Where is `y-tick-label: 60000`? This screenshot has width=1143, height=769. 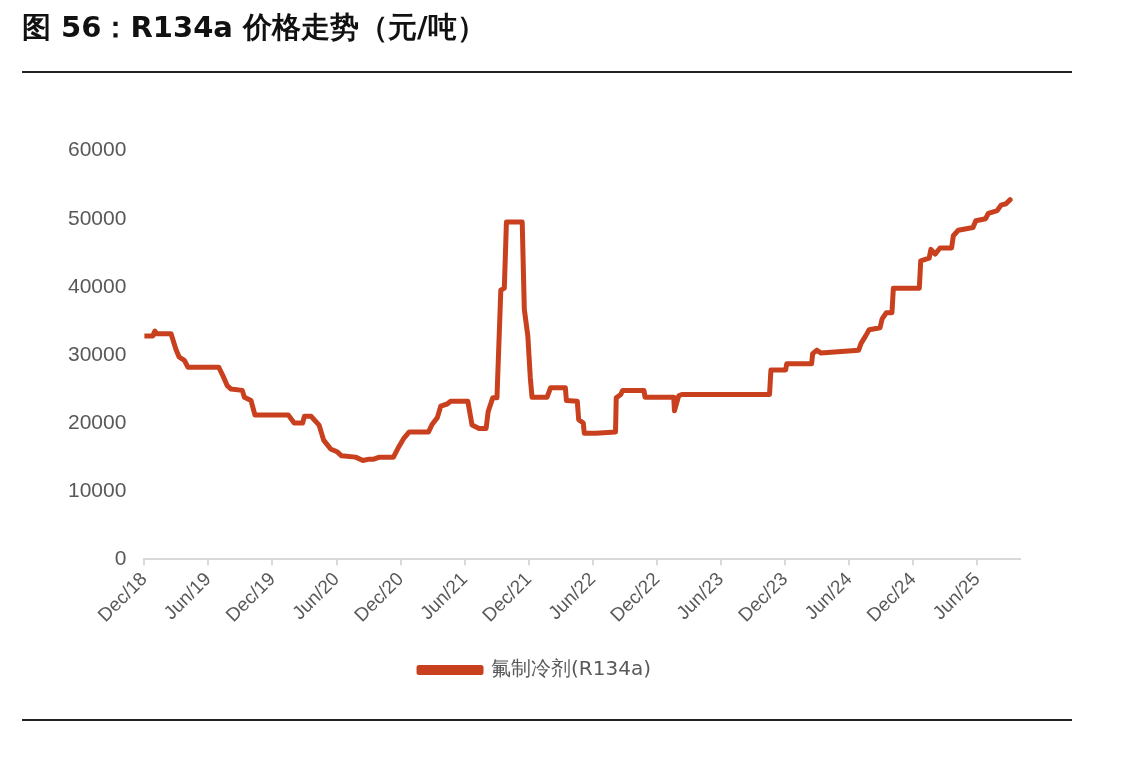 y-tick-label: 60000 is located at coordinates (97, 149).